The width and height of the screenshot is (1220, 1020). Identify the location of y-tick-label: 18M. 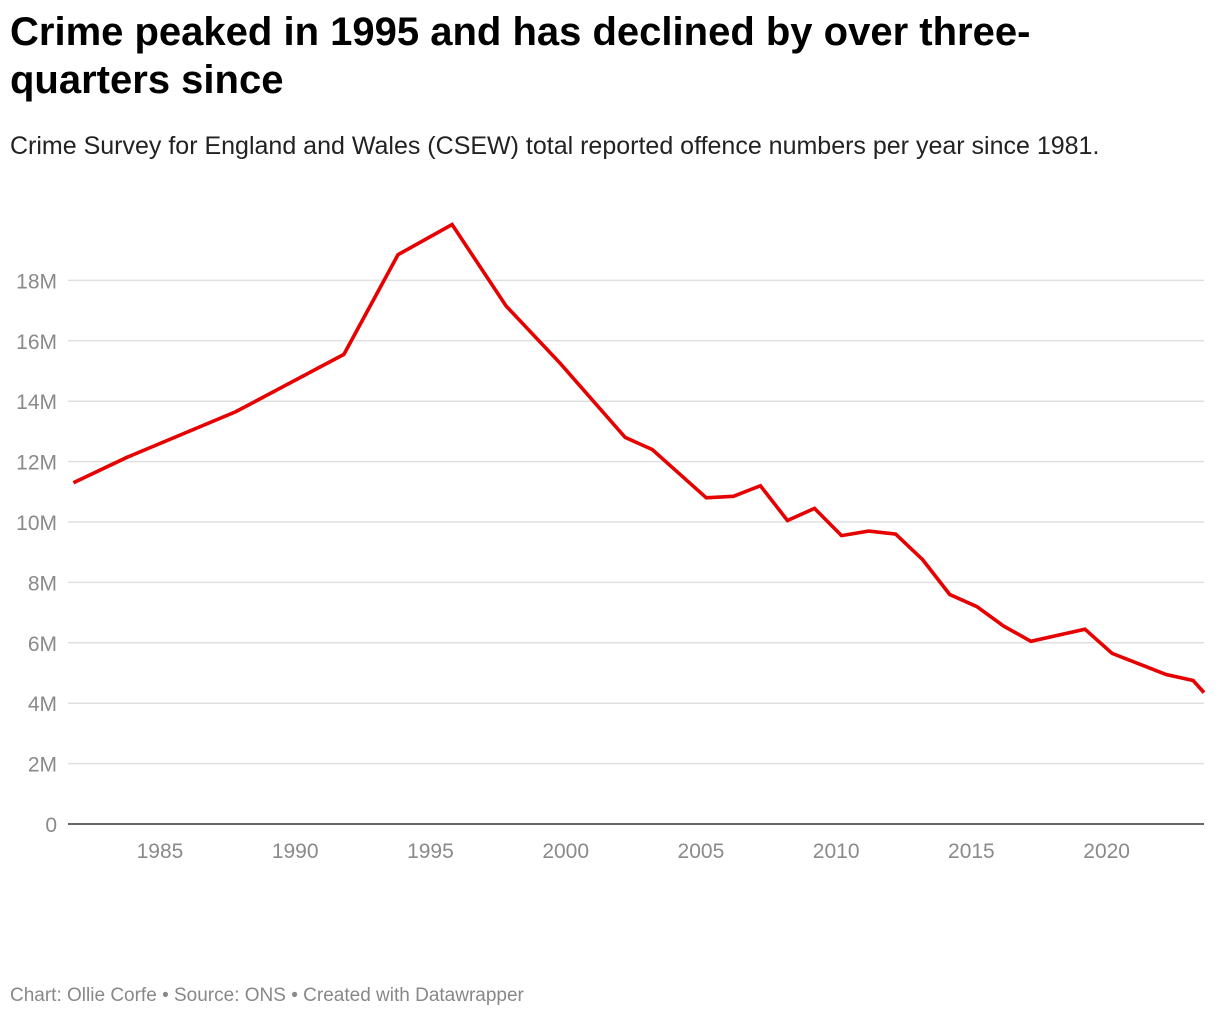
(36, 281).